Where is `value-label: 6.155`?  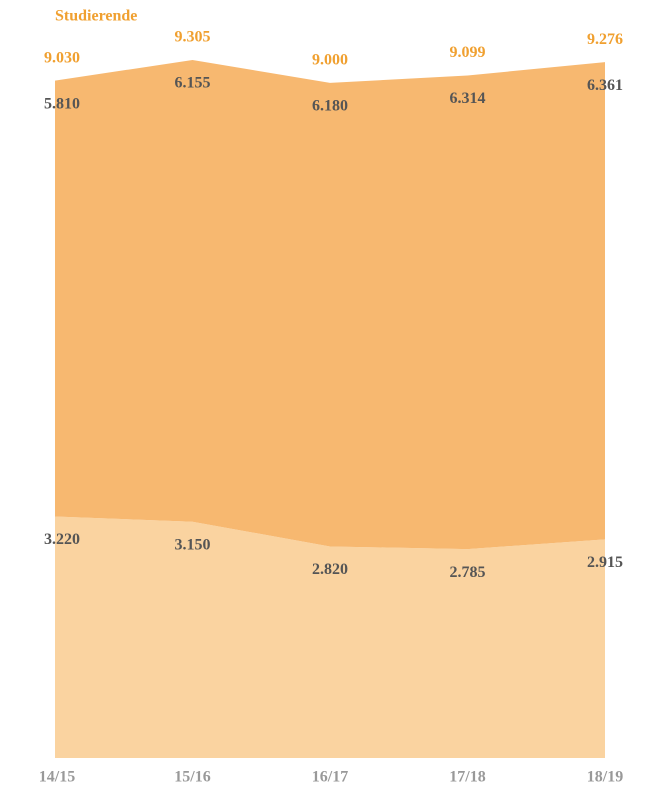
value-label: 6.155 is located at coordinates (193, 83).